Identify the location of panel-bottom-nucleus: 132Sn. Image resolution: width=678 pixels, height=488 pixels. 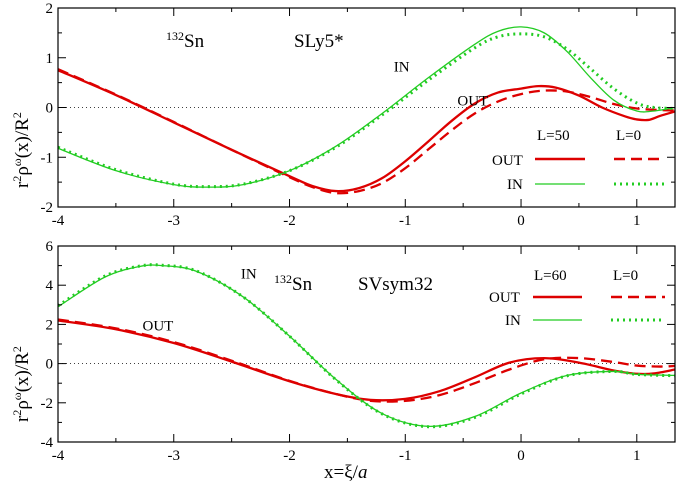
(293, 283).